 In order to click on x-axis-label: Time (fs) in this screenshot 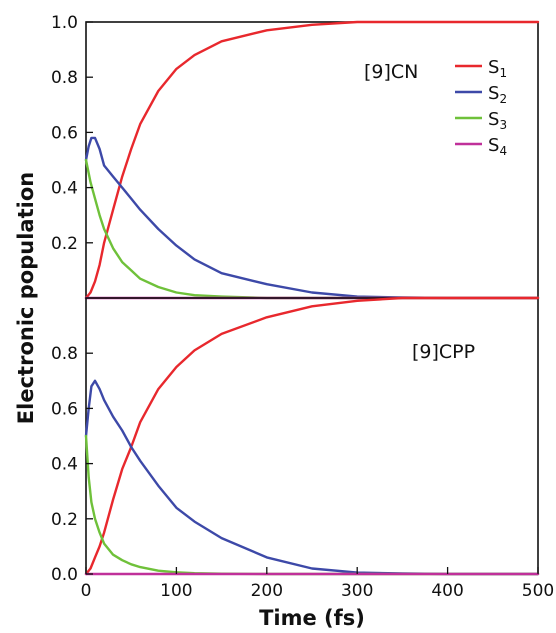, I will do `click(312, 618)`.